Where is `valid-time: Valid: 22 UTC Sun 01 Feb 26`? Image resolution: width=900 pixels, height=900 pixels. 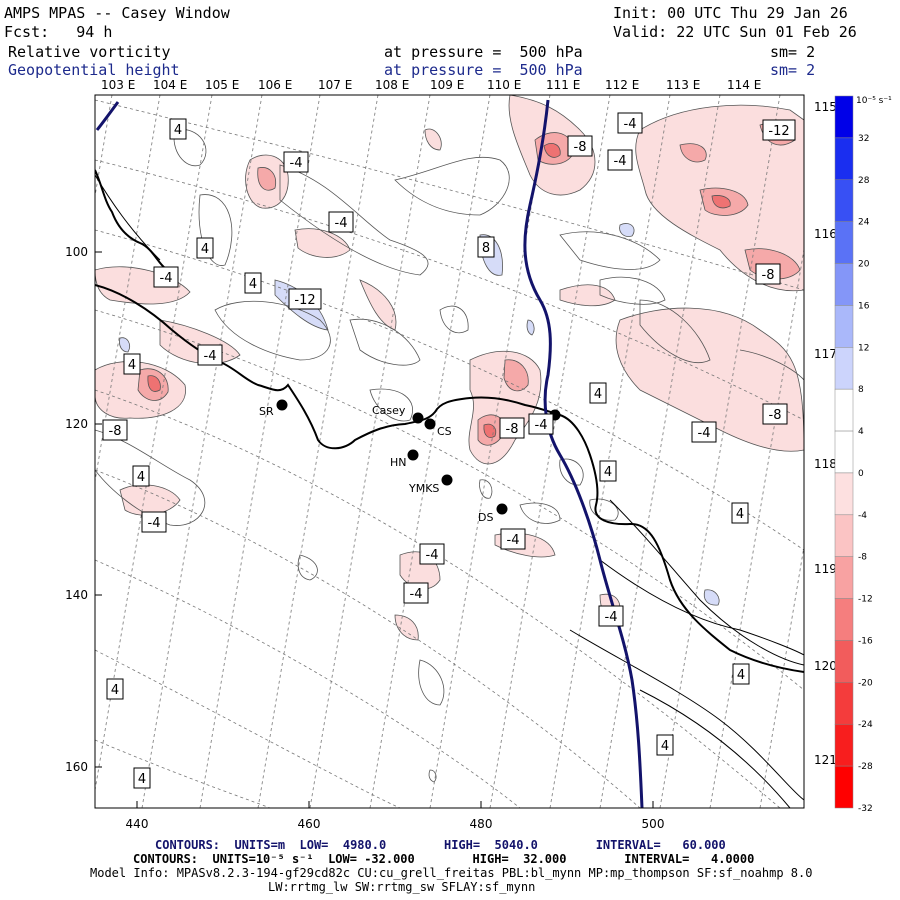
valid-time: Valid: 22 UTC Sun 01 Feb 26 is located at coordinates (735, 32).